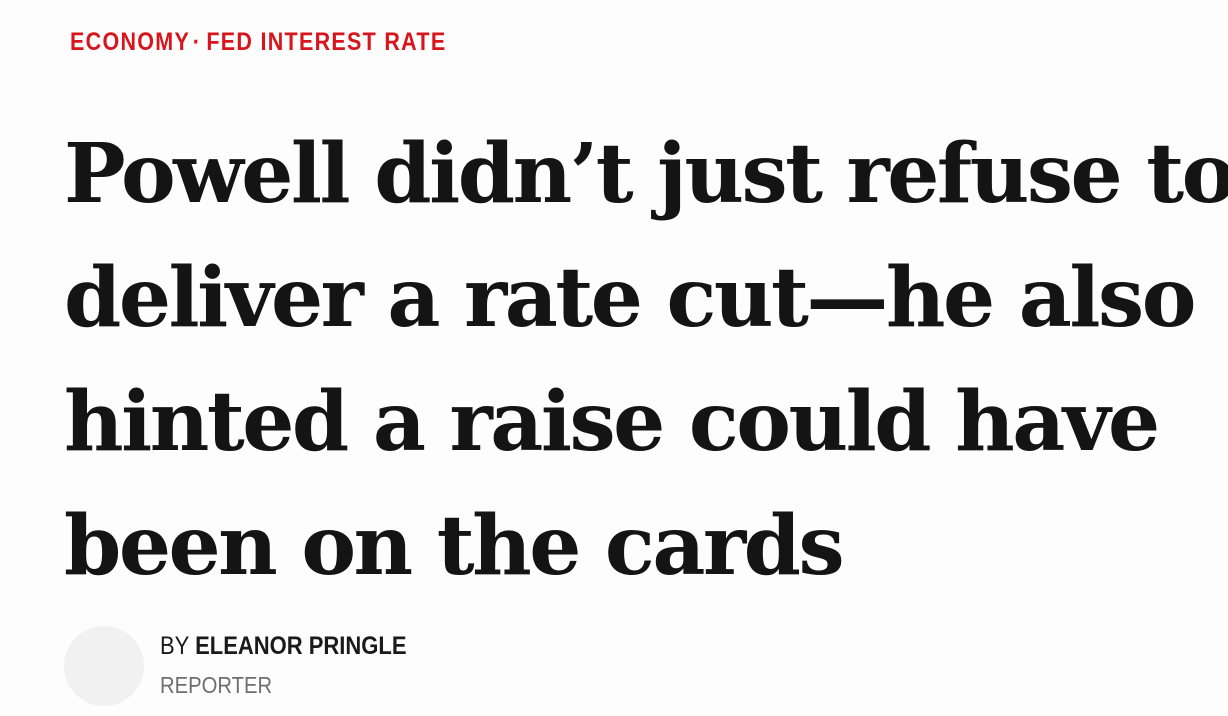 This screenshot has height=716, width=1228. I want to click on headline-line: Powell didn’t just refuse to, so click(646, 174).